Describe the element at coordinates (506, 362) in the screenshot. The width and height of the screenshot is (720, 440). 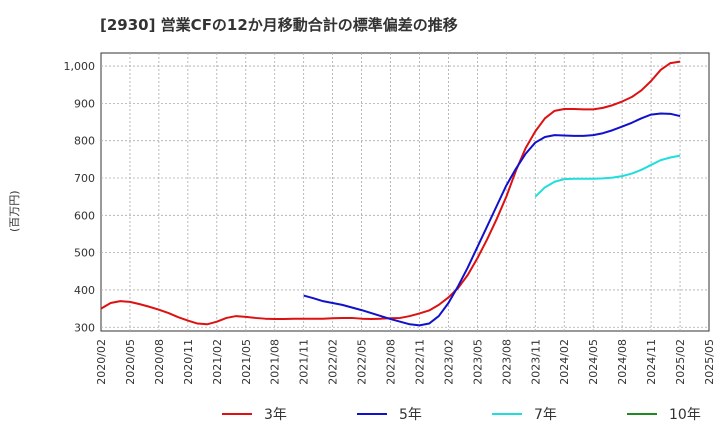
I see `x-tick-label: 2023/08` at that location.